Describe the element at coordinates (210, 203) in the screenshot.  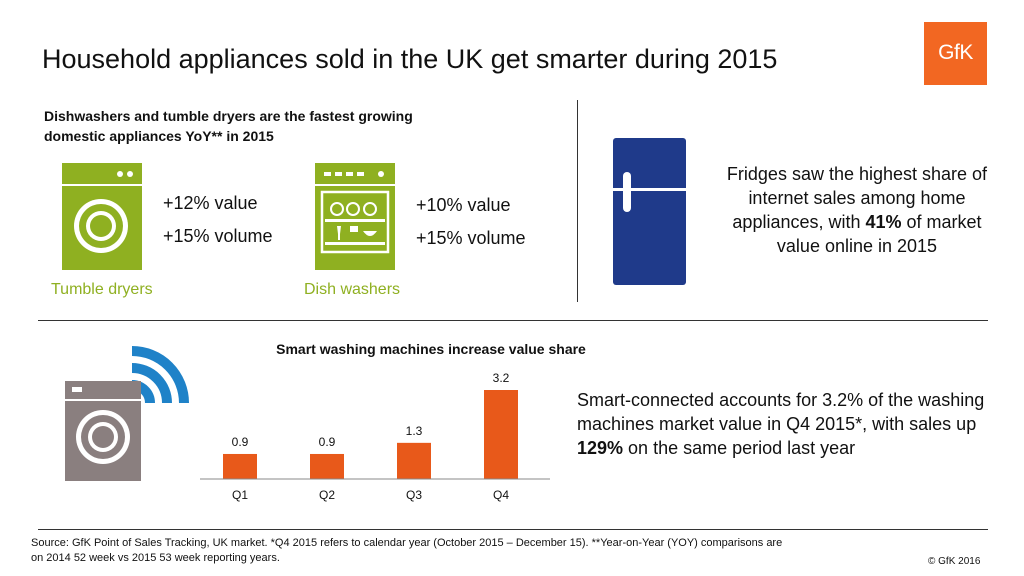
I see `tumble-dryers-value-stat: +12% value` at that location.